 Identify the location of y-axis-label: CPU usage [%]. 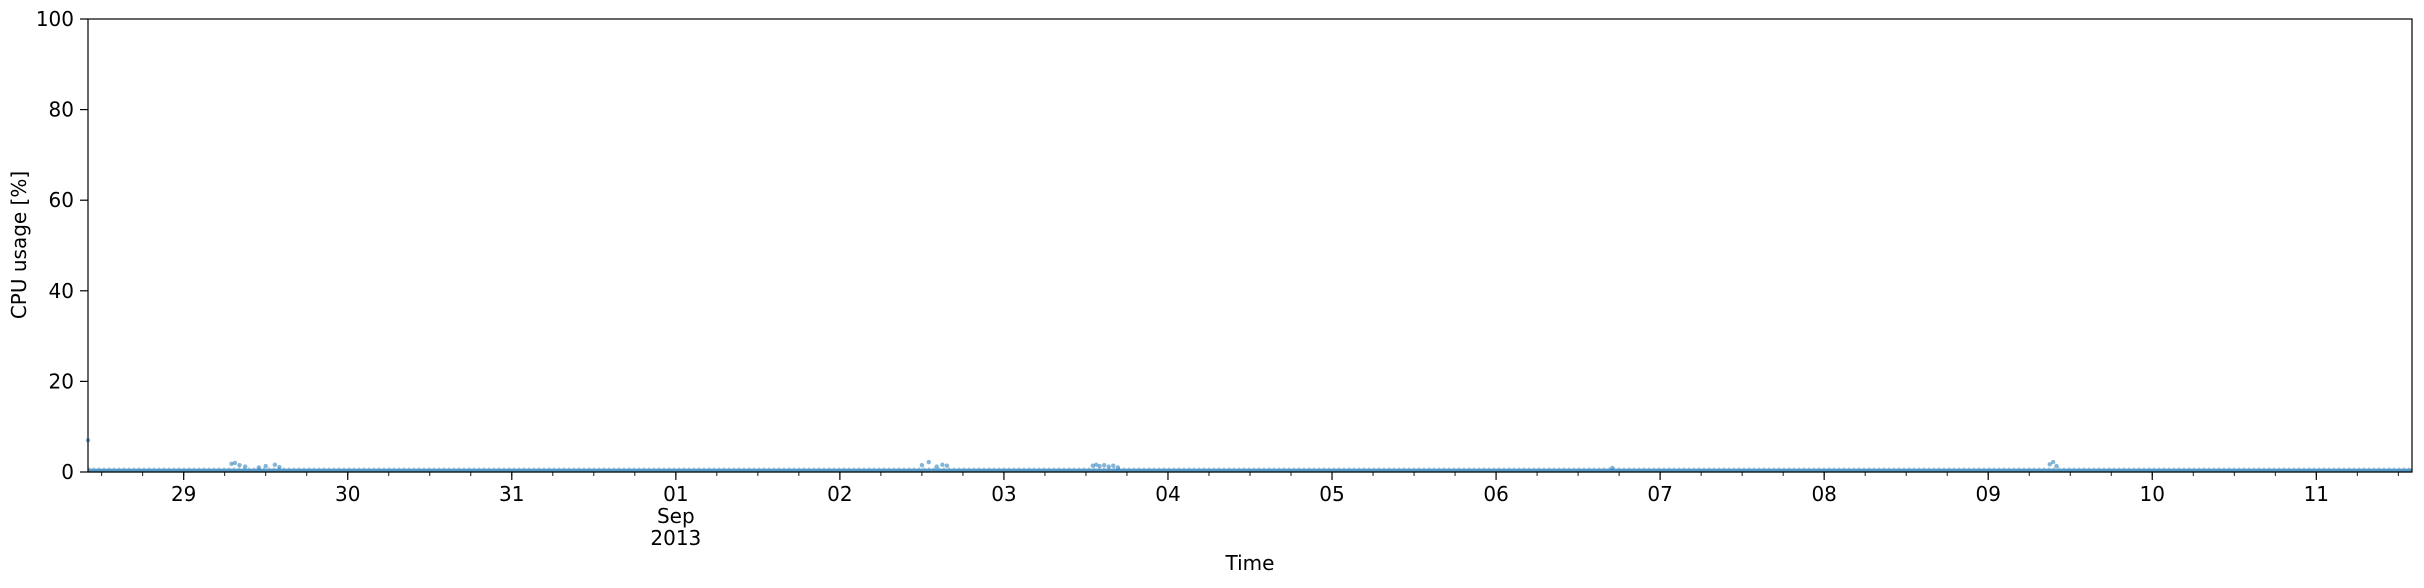
(19, 245).